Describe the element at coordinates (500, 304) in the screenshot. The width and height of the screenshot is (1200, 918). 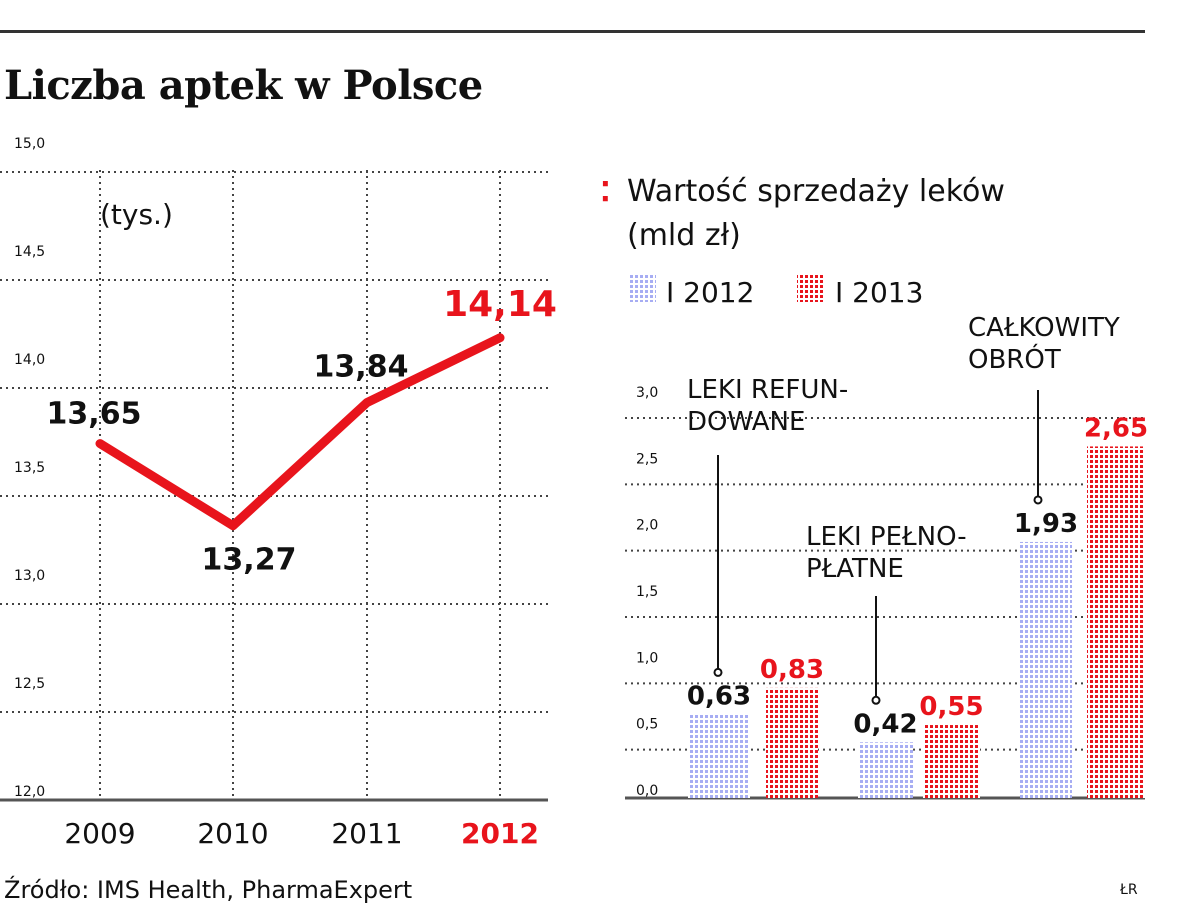
I see `data-label: 14,14` at that location.